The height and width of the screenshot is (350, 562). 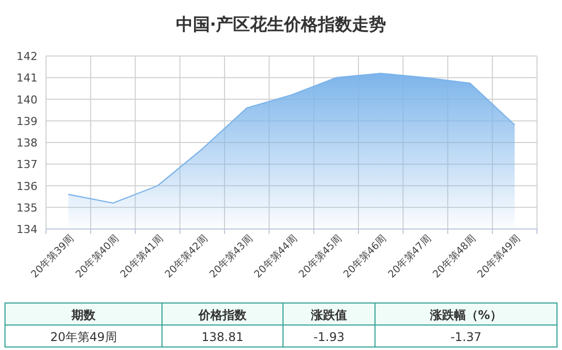 I want to click on y-tick-label: 135, so click(x=27, y=207).